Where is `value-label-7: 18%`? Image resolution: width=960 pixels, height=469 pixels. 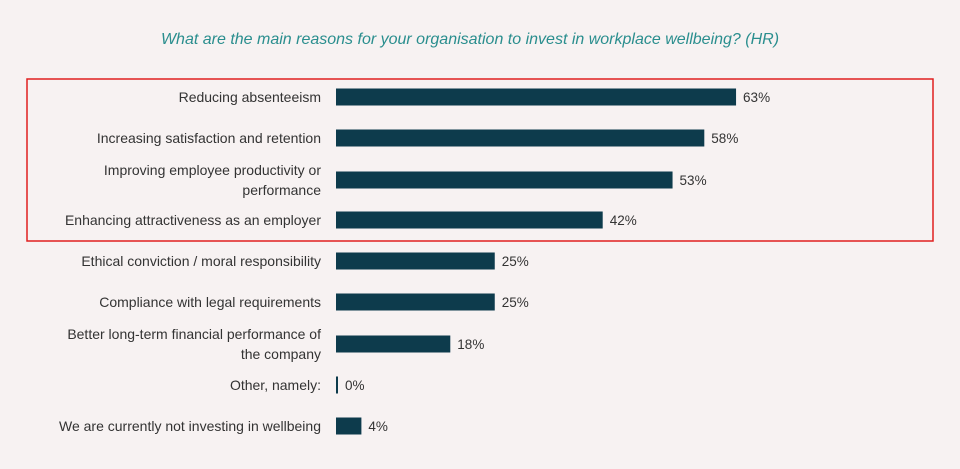 value-label-7: 18% is located at coordinates (470, 344).